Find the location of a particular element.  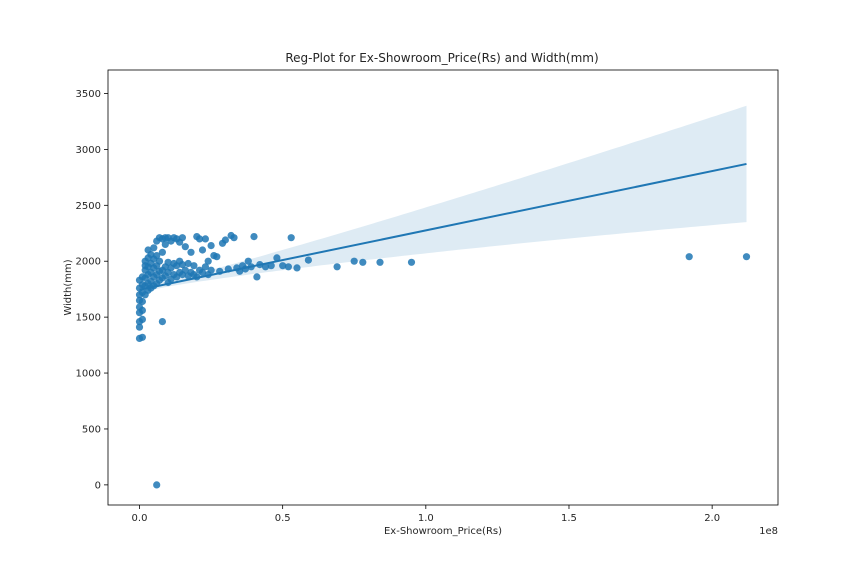

y-tick-label: 3500 is located at coordinates (88, 94).